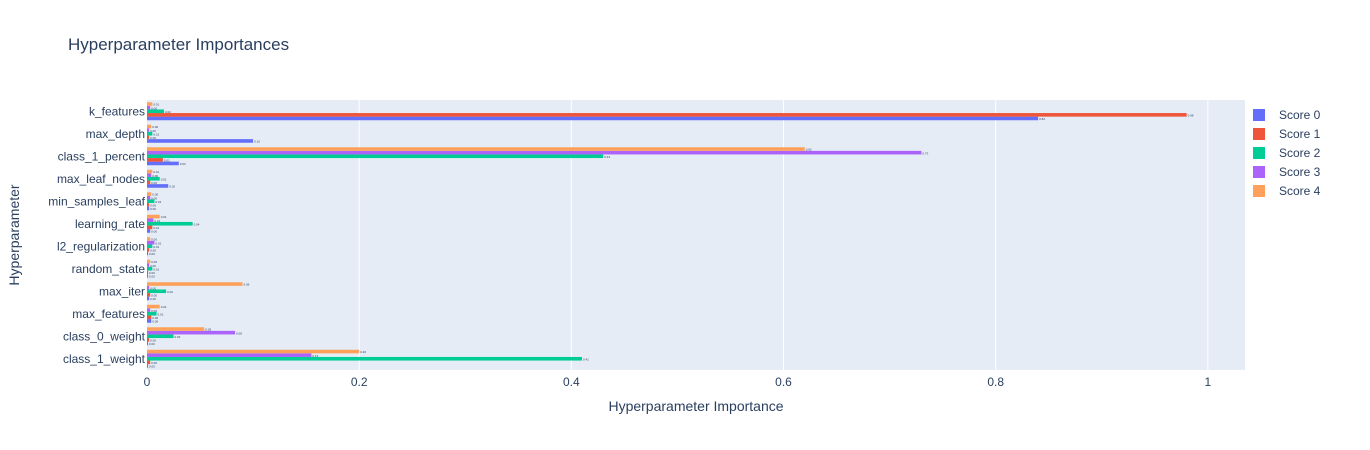 The width and height of the screenshot is (1370, 450). What do you see at coordinates (183, 164) in the screenshot?
I see `bar-value-label: 0.03` at bounding box center [183, 164].